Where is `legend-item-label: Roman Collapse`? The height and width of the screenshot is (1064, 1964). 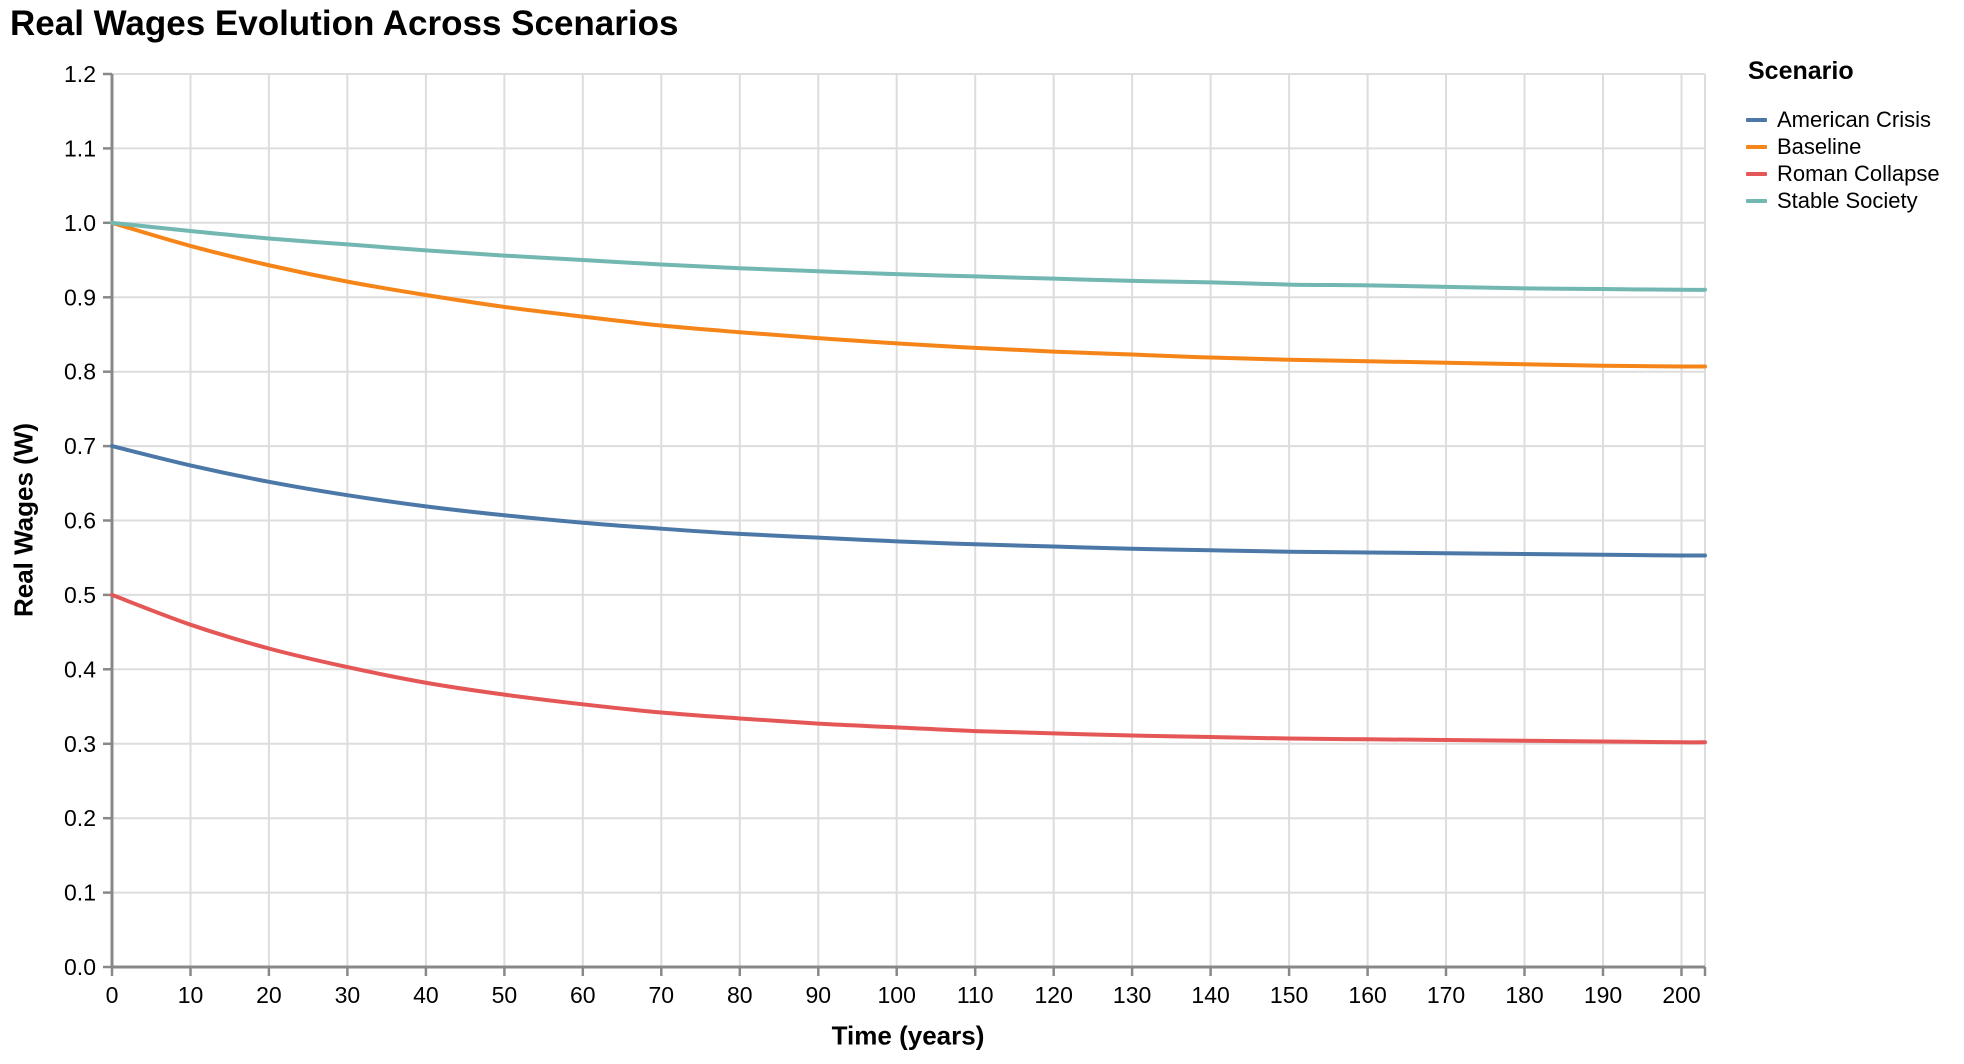 legend-item-label: Roman Collapse is located at coordinates (1858, 173).